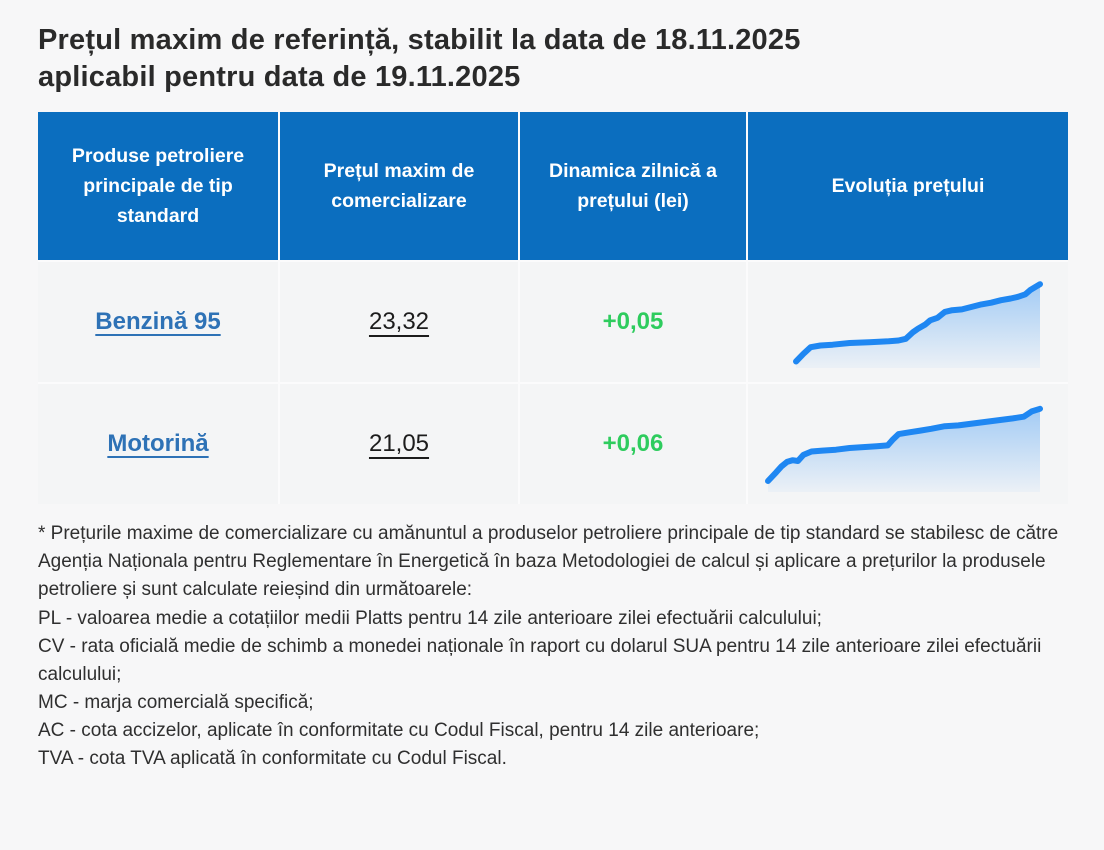 The height and width of the screenshot is (850, 1104). What do you see at coordinates (633, 186) in the screenshot?
I see `column-header-daily-dynamics: Dinamica zilnică a prețului (lei)` at bounding box center [633, 186].